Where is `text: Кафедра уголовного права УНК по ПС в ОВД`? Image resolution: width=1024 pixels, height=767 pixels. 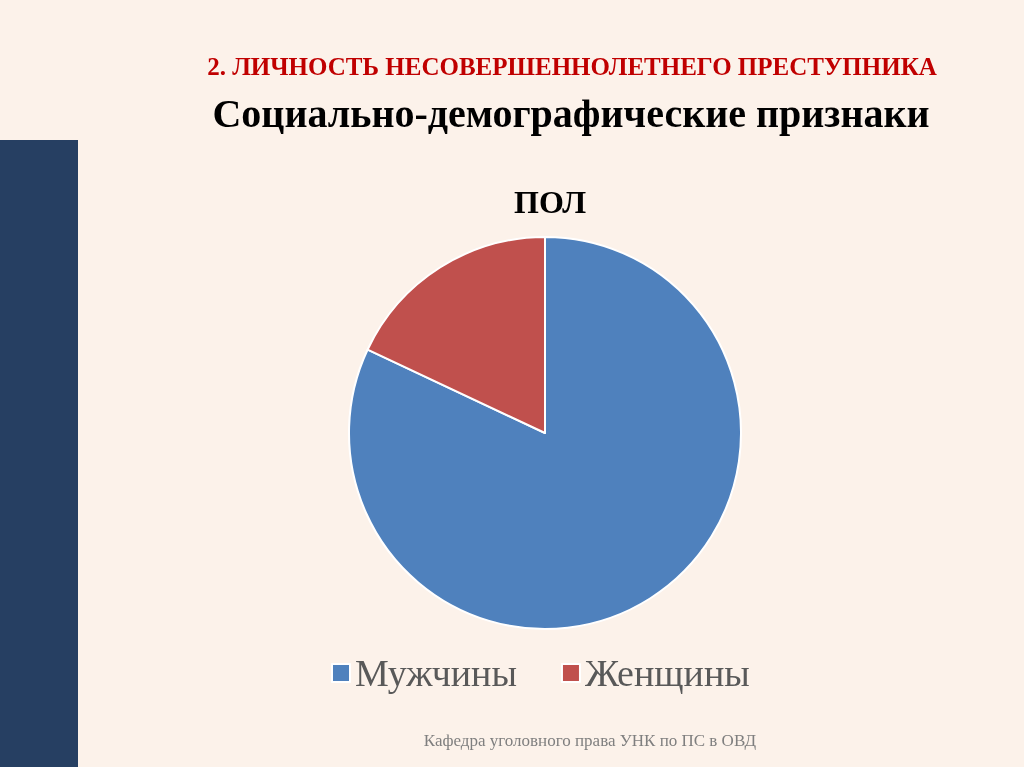 text: Кафедра уголовного права УНК по ПС в ОВД is located at coordinates (590, 740).